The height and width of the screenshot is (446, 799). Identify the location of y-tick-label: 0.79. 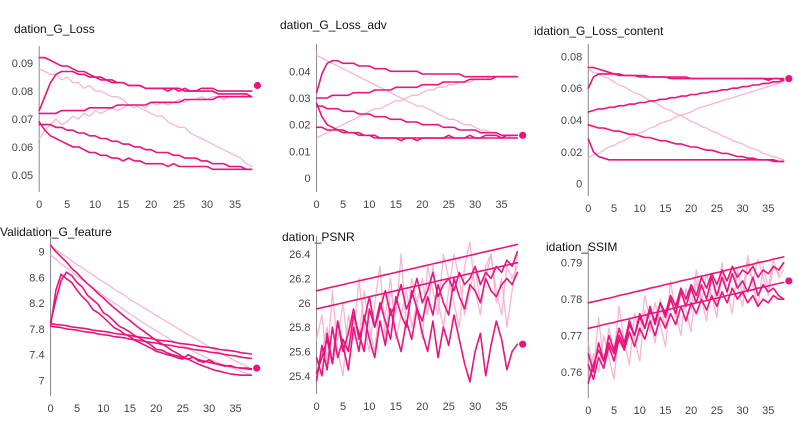
(571, 264).